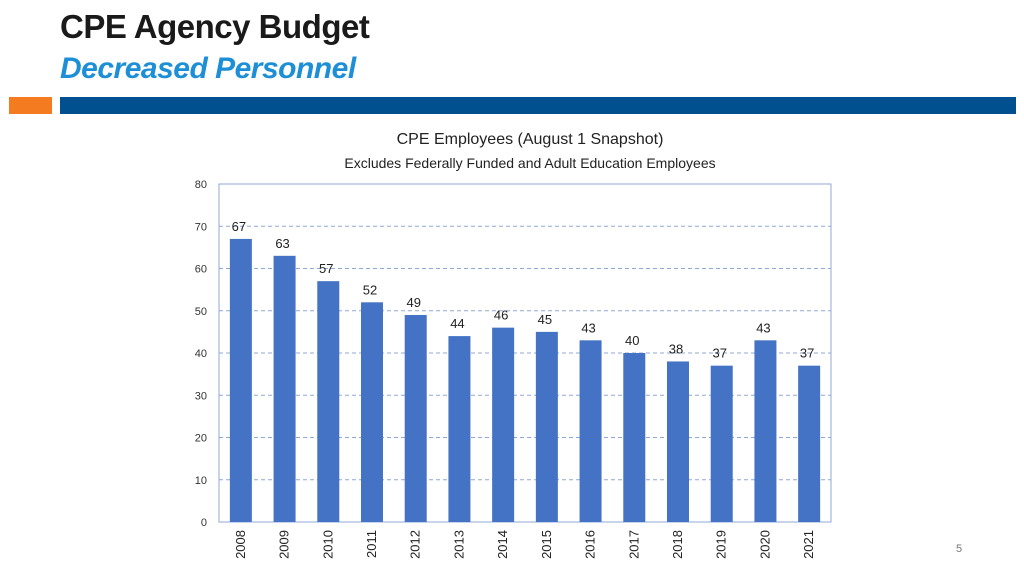 The width and height of the screenshot is (1024, 576). What do you see at coordinates (208, 68) in the screenshot?
I see `slide-subtitle: Decreased Personnel` at bounding box center [208, 68].